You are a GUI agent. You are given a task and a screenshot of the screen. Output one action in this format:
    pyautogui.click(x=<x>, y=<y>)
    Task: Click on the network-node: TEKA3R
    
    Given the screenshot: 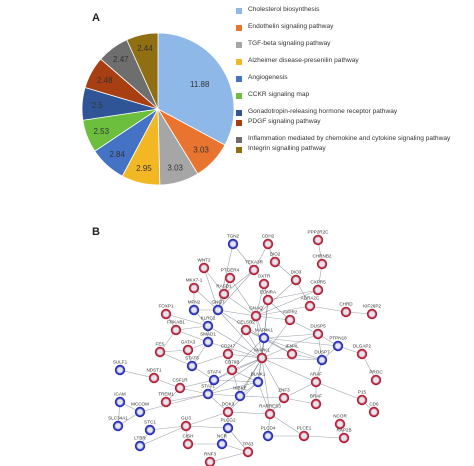 What is the action you would take?
    pyautogui.click(x=254, y=268)
    